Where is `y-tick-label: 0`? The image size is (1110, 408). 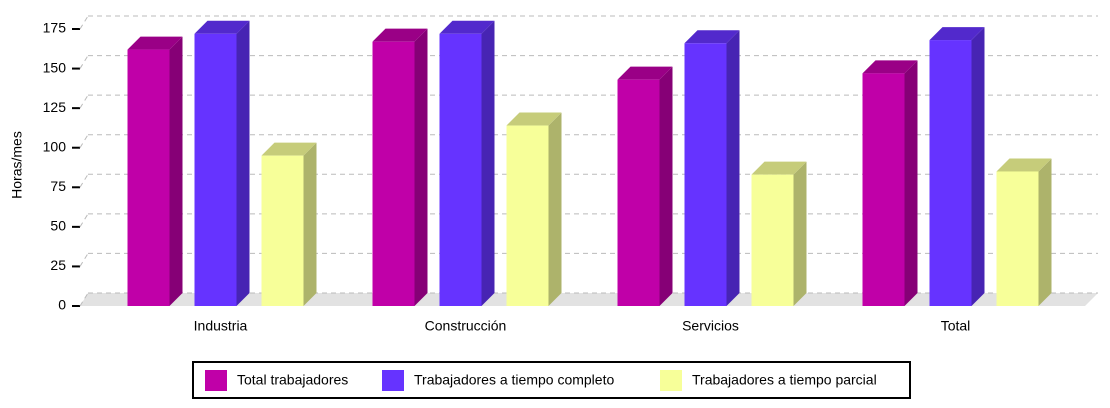 y-tick-label: 0 is located at coordinates (62, 305).